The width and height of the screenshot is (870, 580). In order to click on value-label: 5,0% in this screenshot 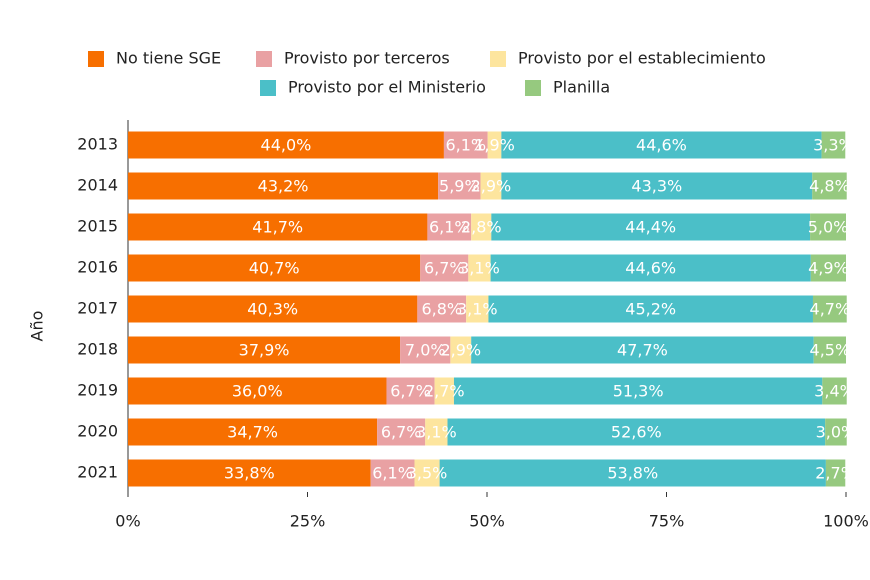, I will do `click(828, 227)`.